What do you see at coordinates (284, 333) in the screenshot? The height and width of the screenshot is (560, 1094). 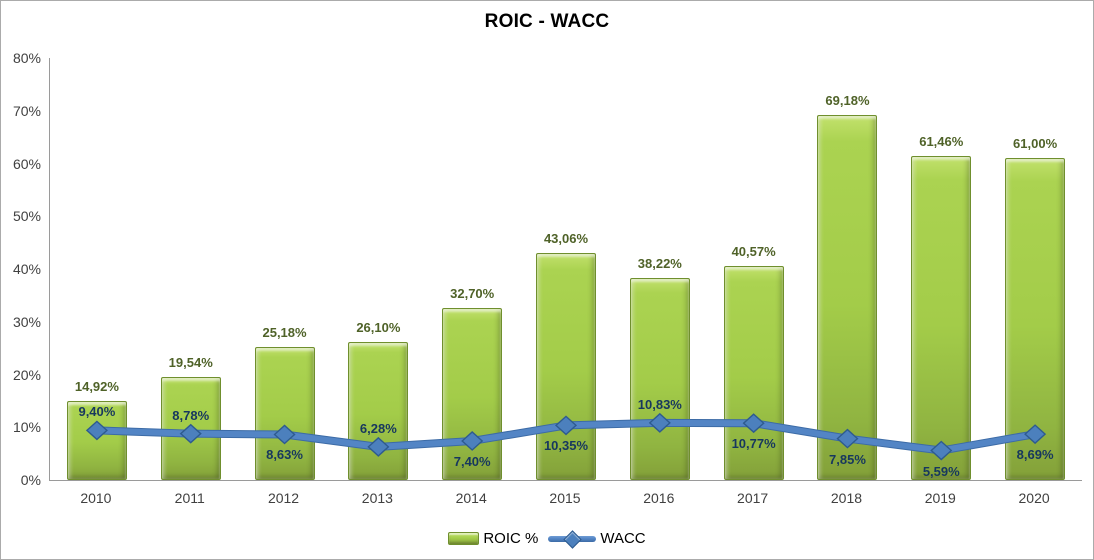 I see `roic-label-2012: 25,18%` at bounding box center [284, 333].